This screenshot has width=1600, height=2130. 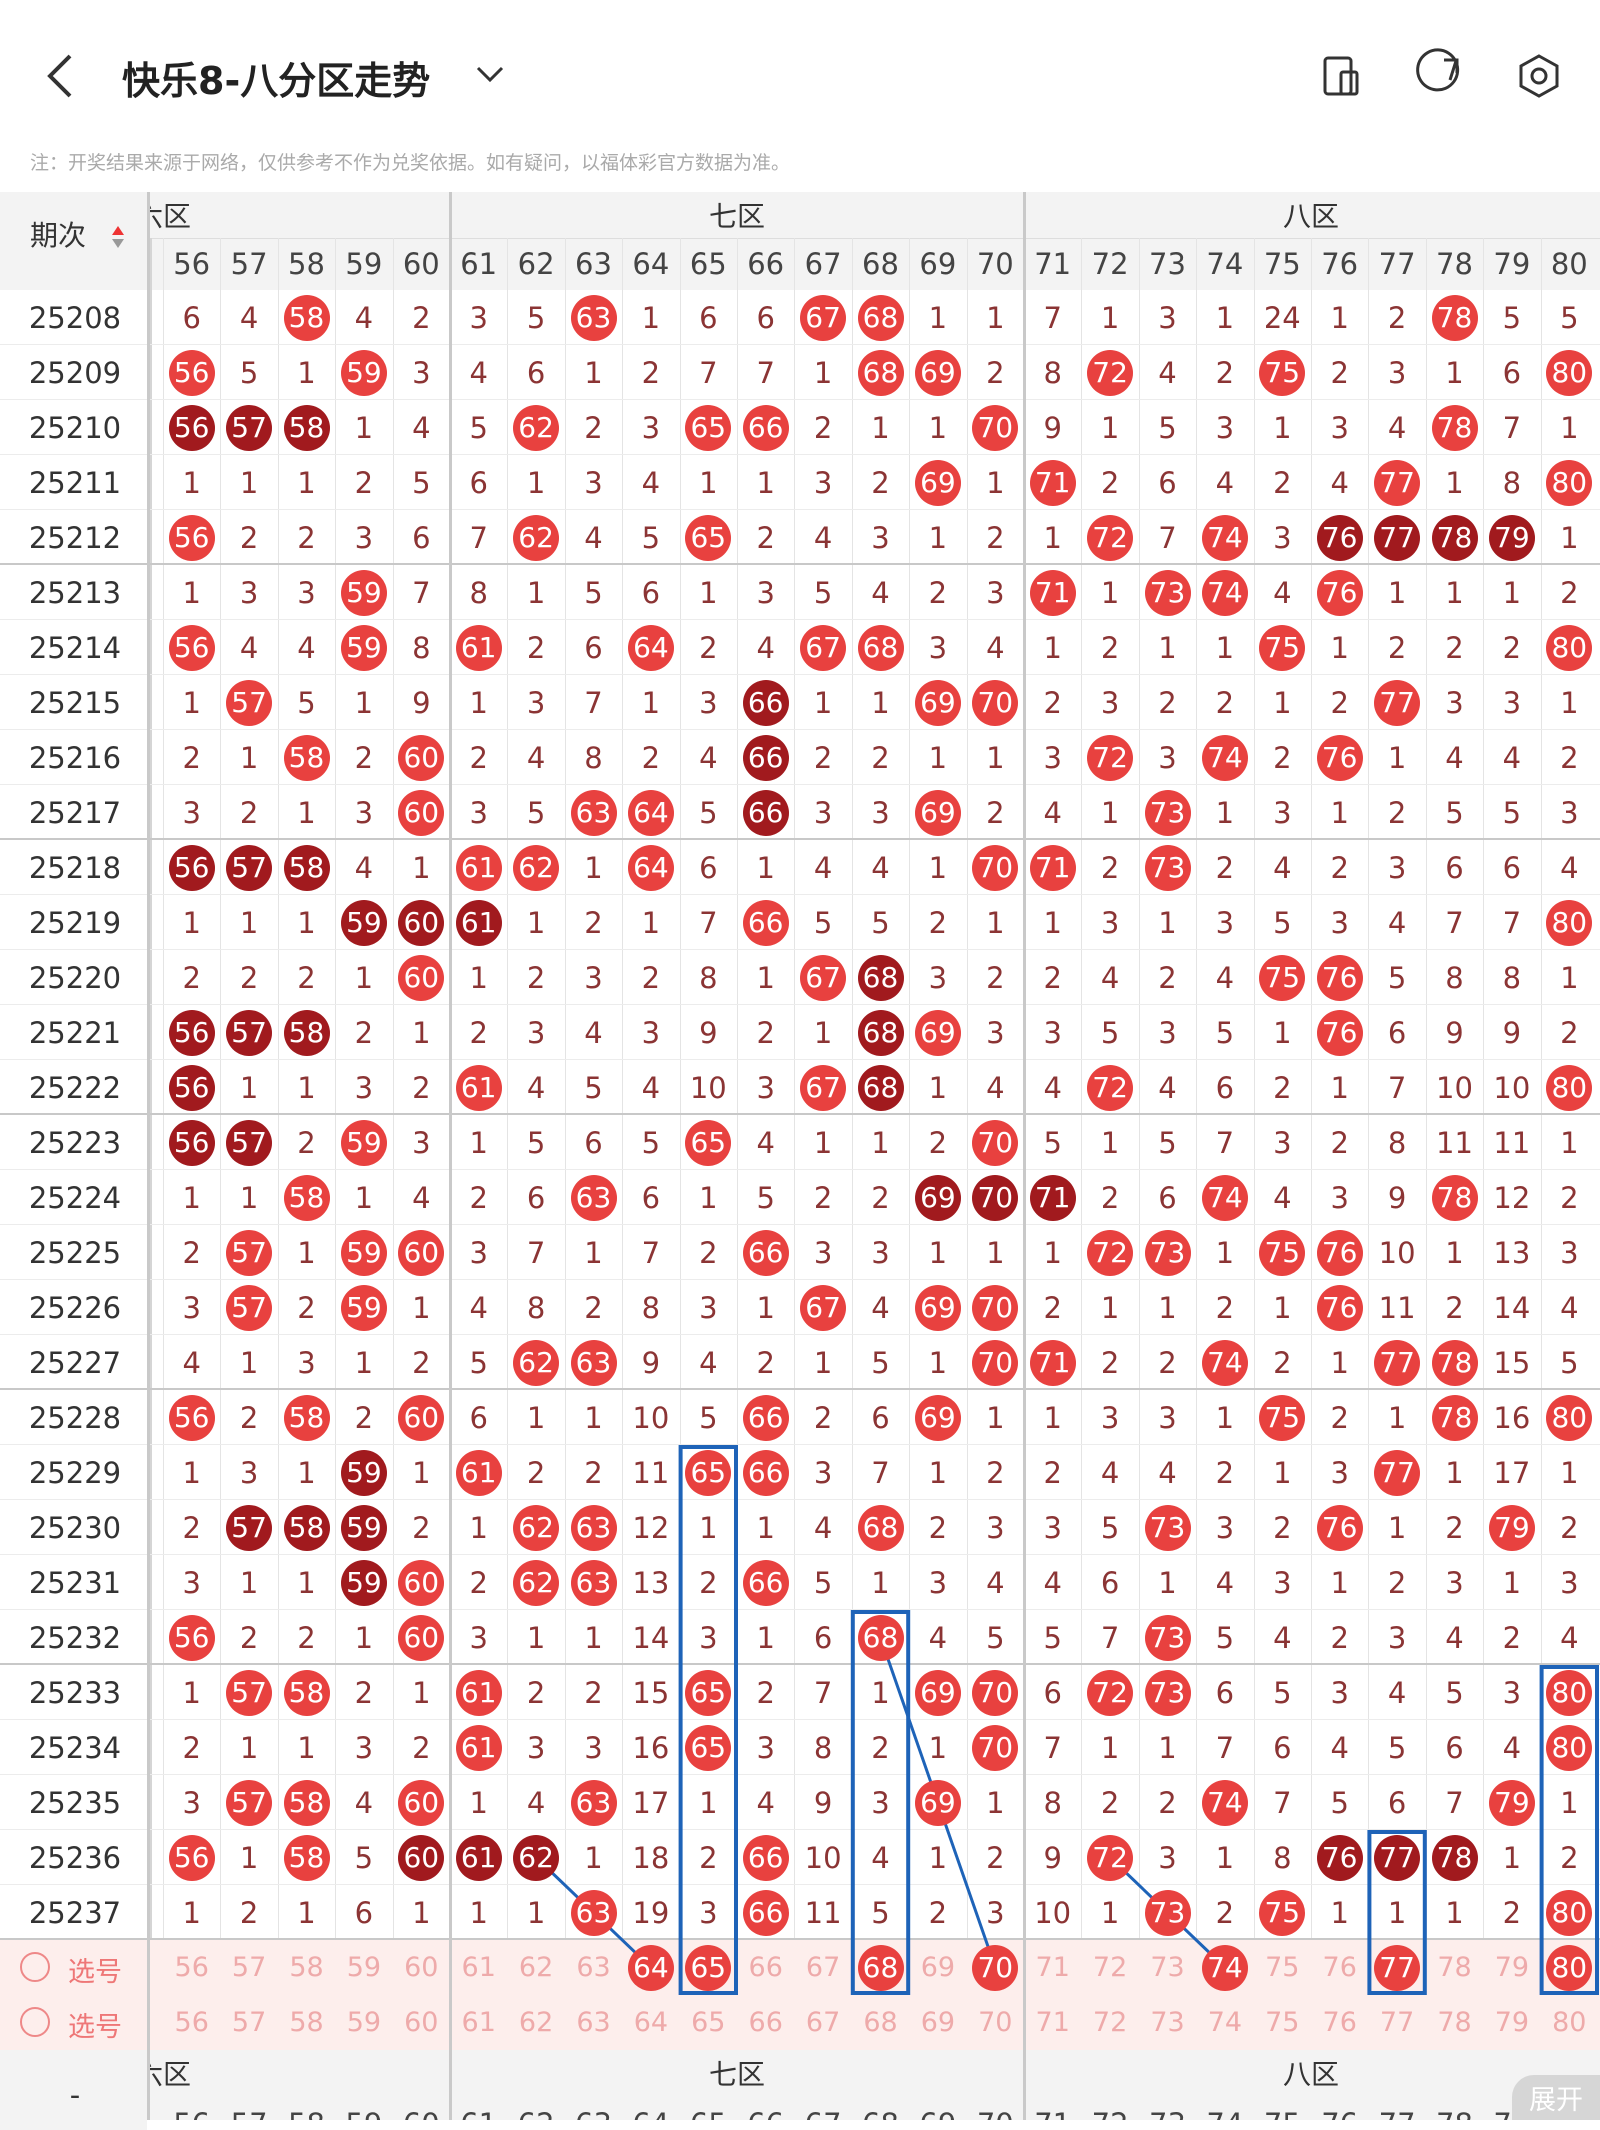 What do you see at coordinates (1225, 2022) in the screenshot?
I see `select-number: 74` at bounding box center [1225, 2022].